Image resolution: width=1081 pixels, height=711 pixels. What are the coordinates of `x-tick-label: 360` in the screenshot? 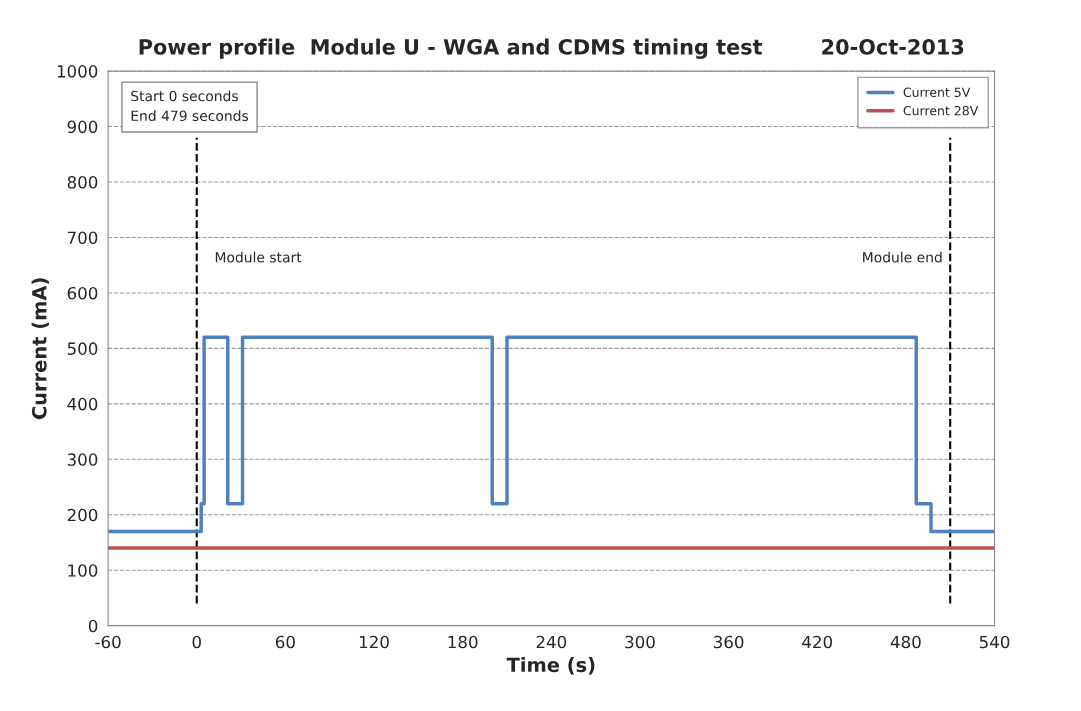 It's located at (728, 642).